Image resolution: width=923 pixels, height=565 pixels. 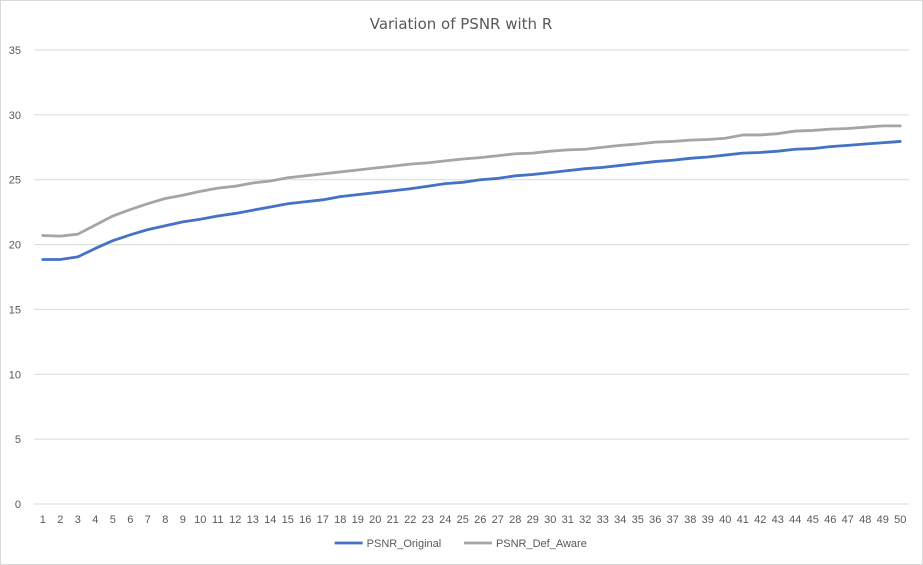 What do you see at coordinates (743, 520) in the screenshot?
I see `x-tick-label: 41` at bounding box center [743, 520].